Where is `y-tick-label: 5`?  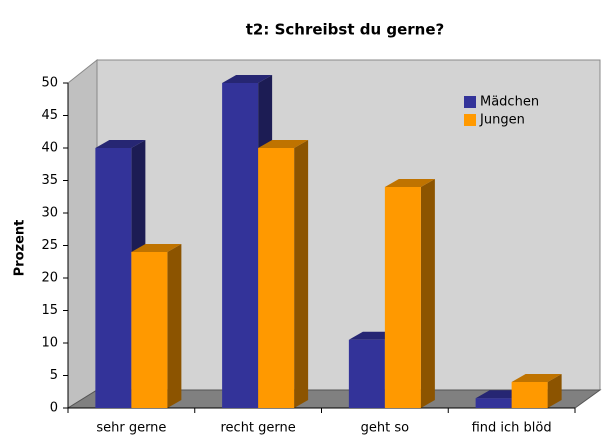 y-tick-label: 5 is located at coordinates (54, 375).